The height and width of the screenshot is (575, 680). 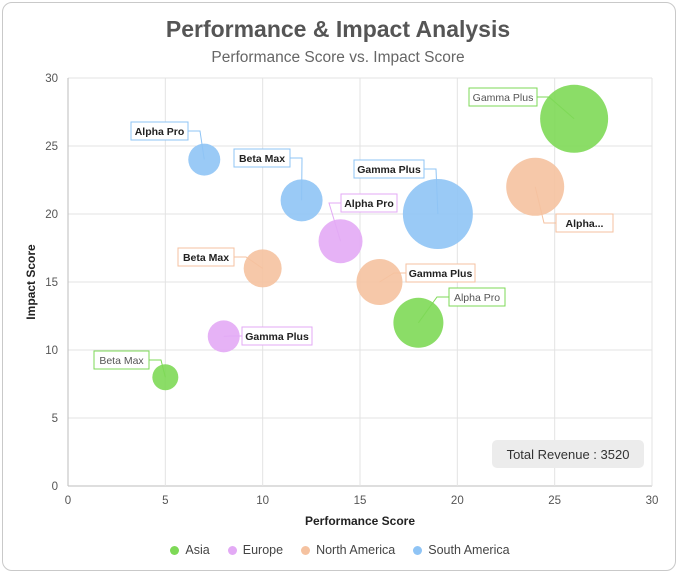 What do you see at coordinates (51, 79) in the screenshot?
I see `y-tick-label: 30` at bounding box center [51, 79].